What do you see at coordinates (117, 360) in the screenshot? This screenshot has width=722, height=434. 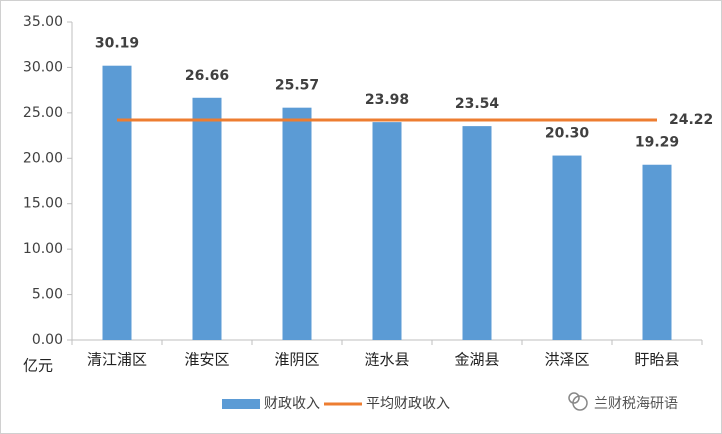 I see `x-tick-label: 清江浦区` at bounding box center [117, 360].